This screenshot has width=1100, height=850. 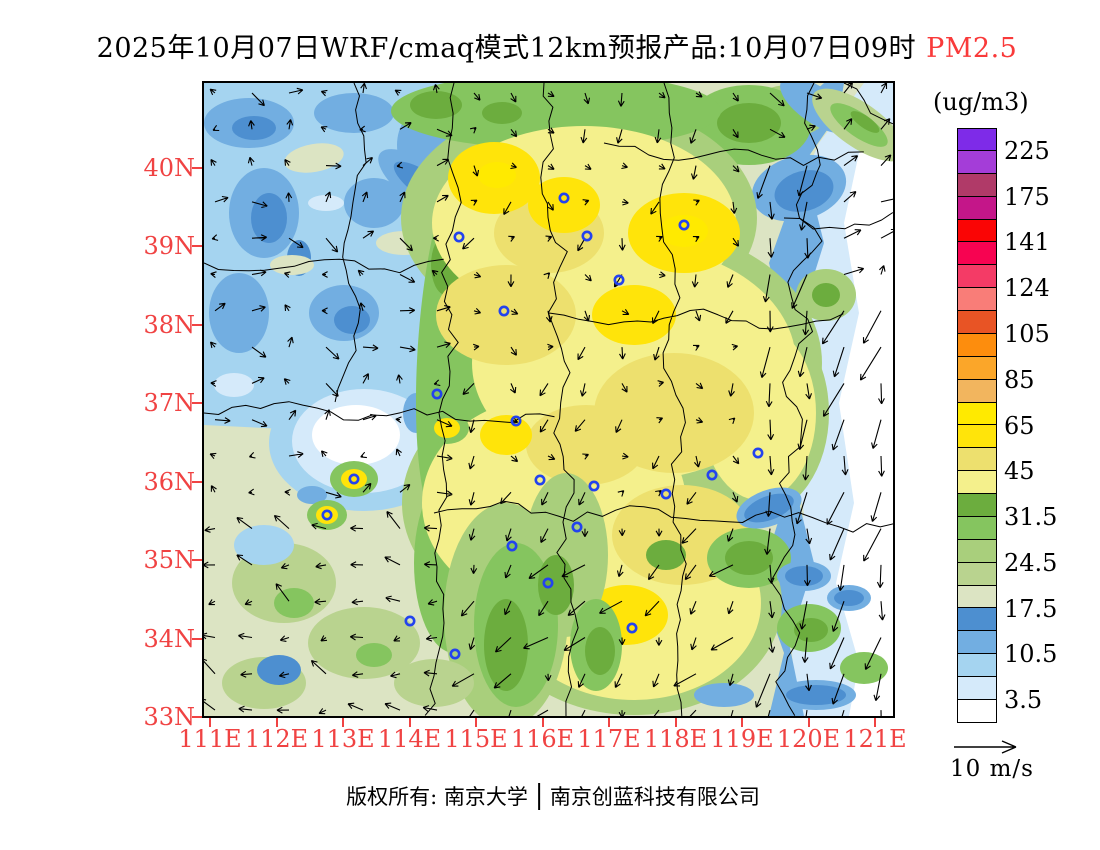 What do you see at coordinates (742, 739) in the screenshot?
I see `x-axis-tick-label: 119E` at bounding box center [742, 739].